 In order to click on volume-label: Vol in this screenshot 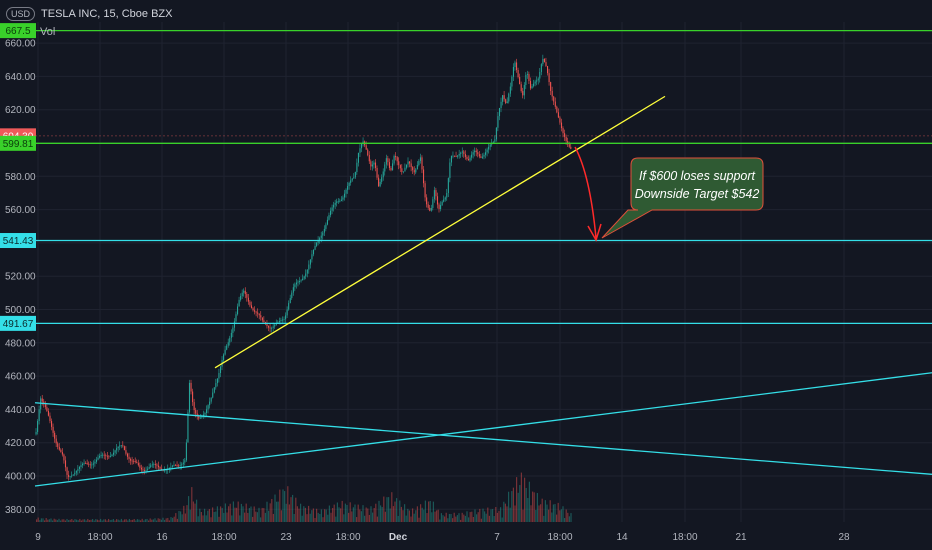, I will do `click(48, 32)`.